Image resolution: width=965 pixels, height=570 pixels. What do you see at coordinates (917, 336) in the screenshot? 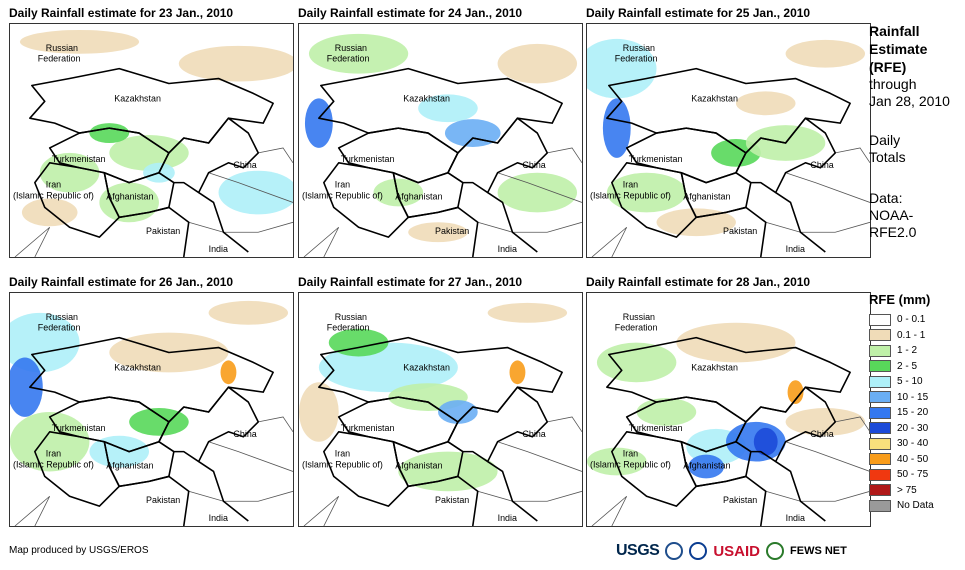
I see `legend-item: 0.1 - 1` at bounding box center [917, 336].